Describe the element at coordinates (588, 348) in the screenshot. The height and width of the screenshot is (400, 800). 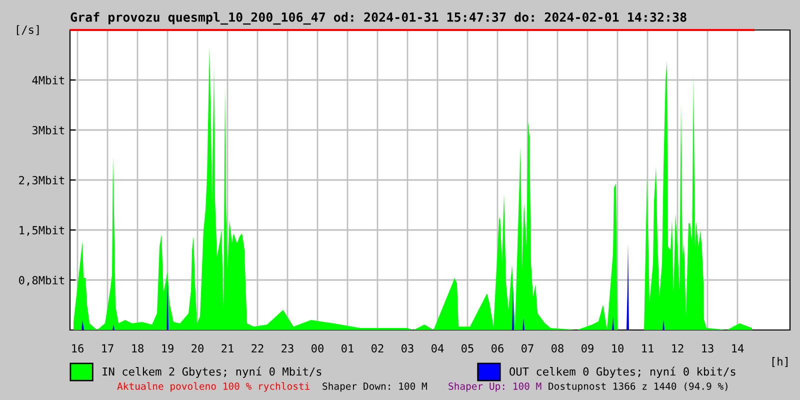
I see `x-tick-label: 09` at that location.